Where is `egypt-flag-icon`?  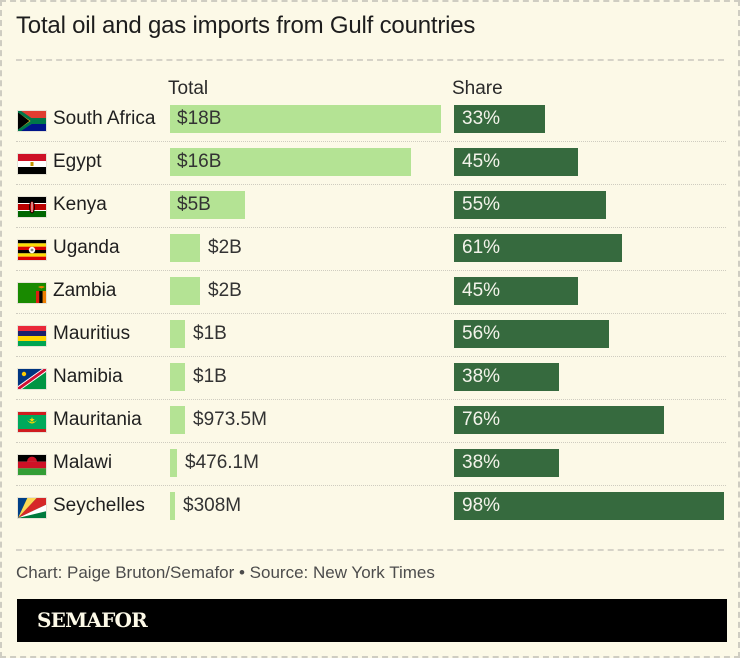 egypt-flag-icon is located at coordinates (32, 164).